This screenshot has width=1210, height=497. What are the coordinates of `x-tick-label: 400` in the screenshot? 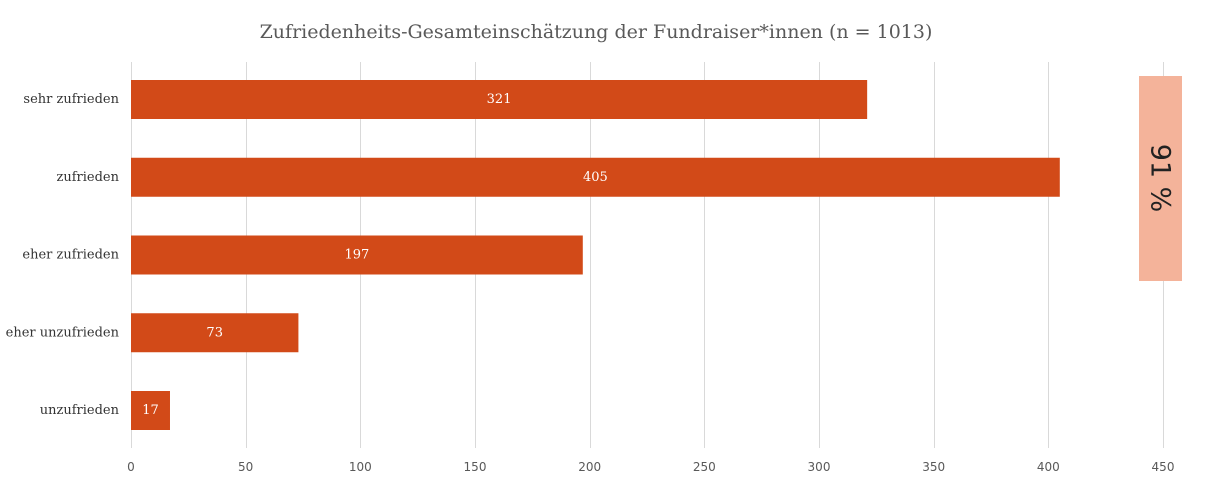 It's located at (1048, 467).